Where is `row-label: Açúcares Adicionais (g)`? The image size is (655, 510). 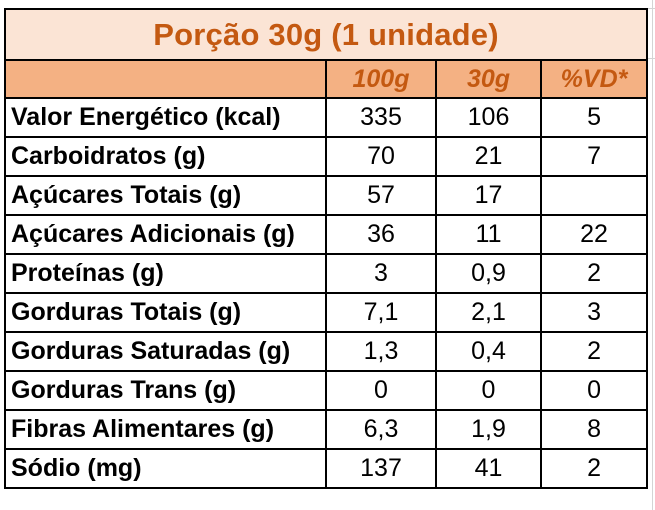 row-label: Açúcares Adicionais (g) is located at coordinates (165, 234).